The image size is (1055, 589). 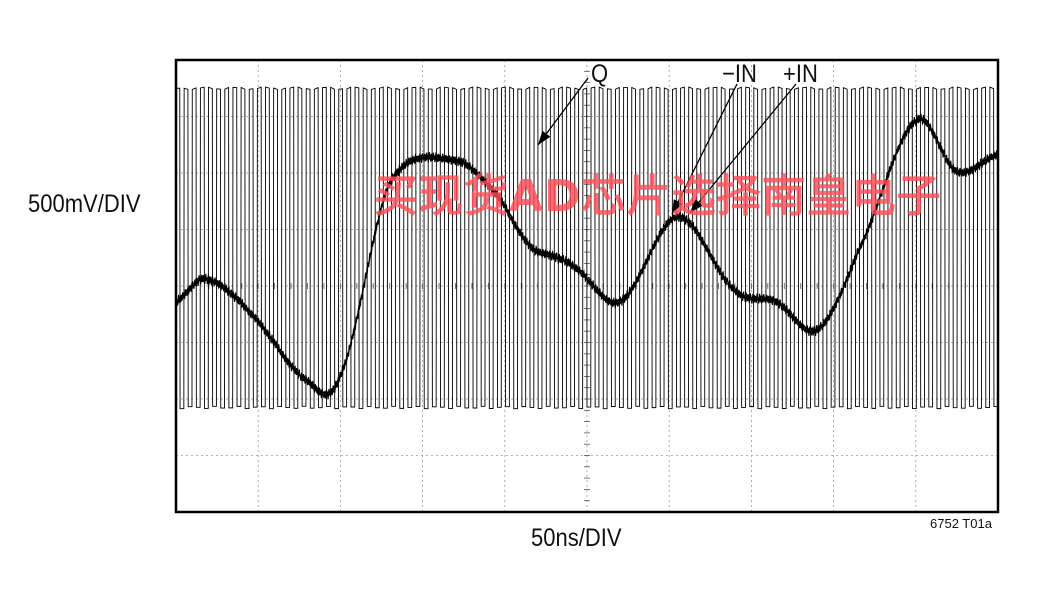 I want to click on annotation-arrows, so click(x=667, y=146).